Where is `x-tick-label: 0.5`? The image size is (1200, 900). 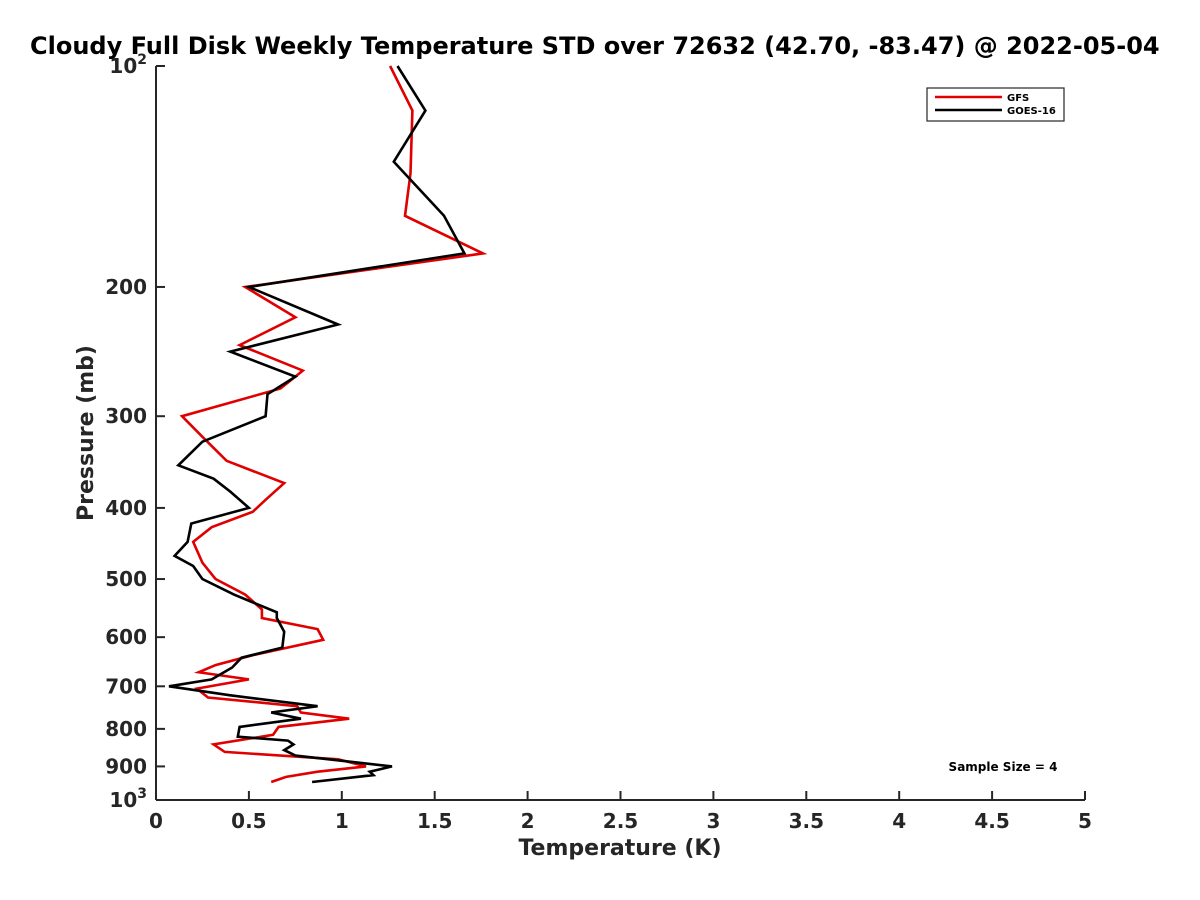 x-tick-label: 0.5 is located at coordinates (248, 821).